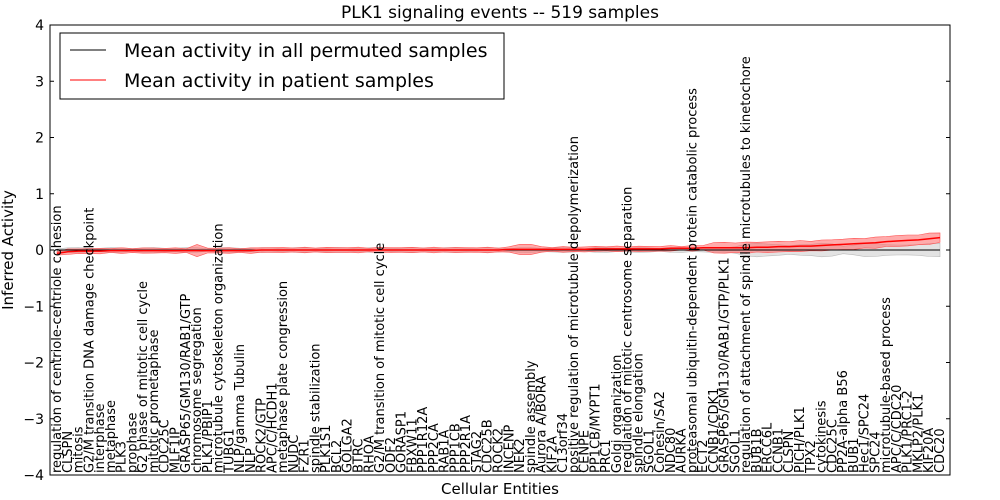  What do you see at coordinates (380, 358) in the screenshot?
I see `entity-label: G2/M transition of mitotic cell cycle` at bounding box center [380, 358].